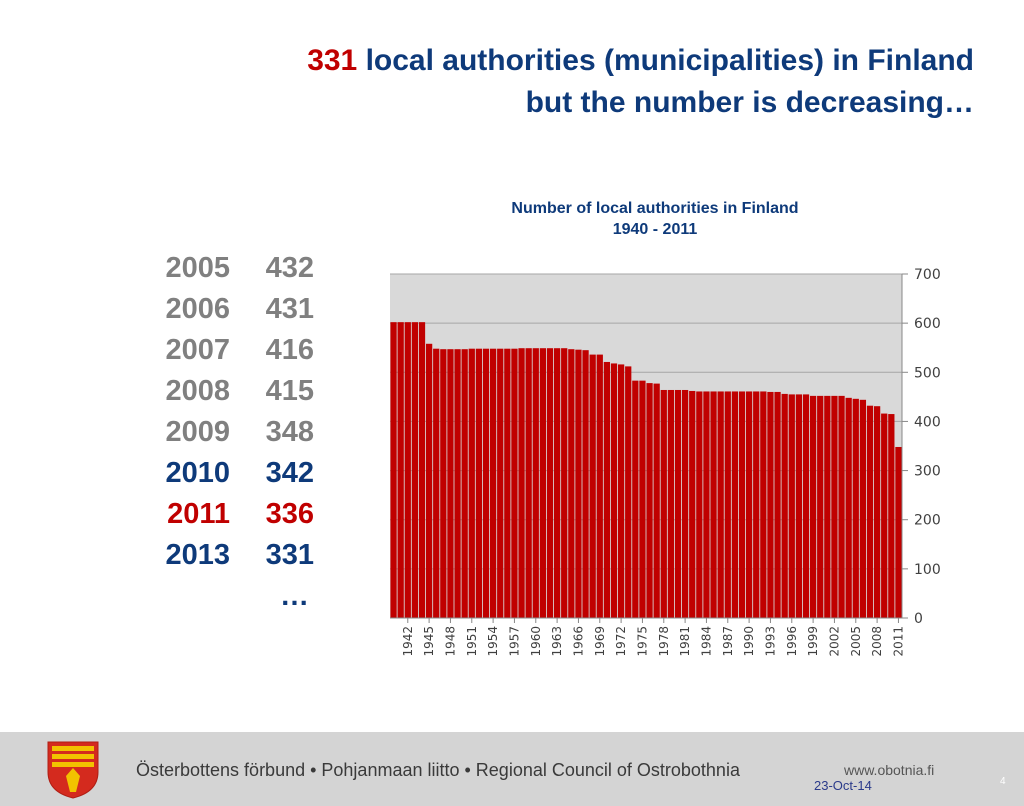  Describe the element at coordinates (706, 641) in the screenshot. I see `x-tick-label: 1984` at that location.